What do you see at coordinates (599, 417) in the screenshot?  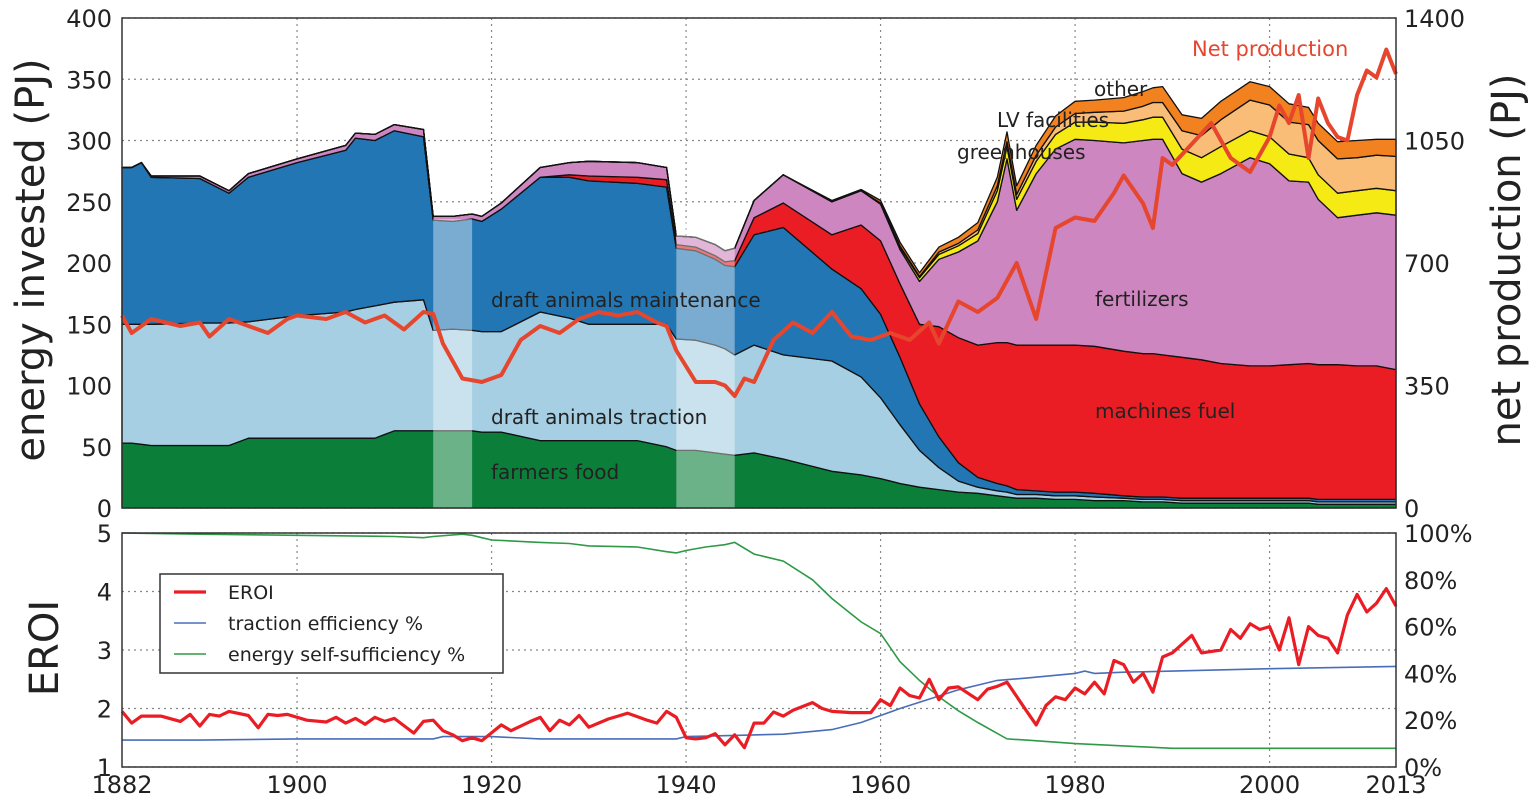 I see `annotation-draft-traction: draft animals traction` at bounding box center [599, 417].